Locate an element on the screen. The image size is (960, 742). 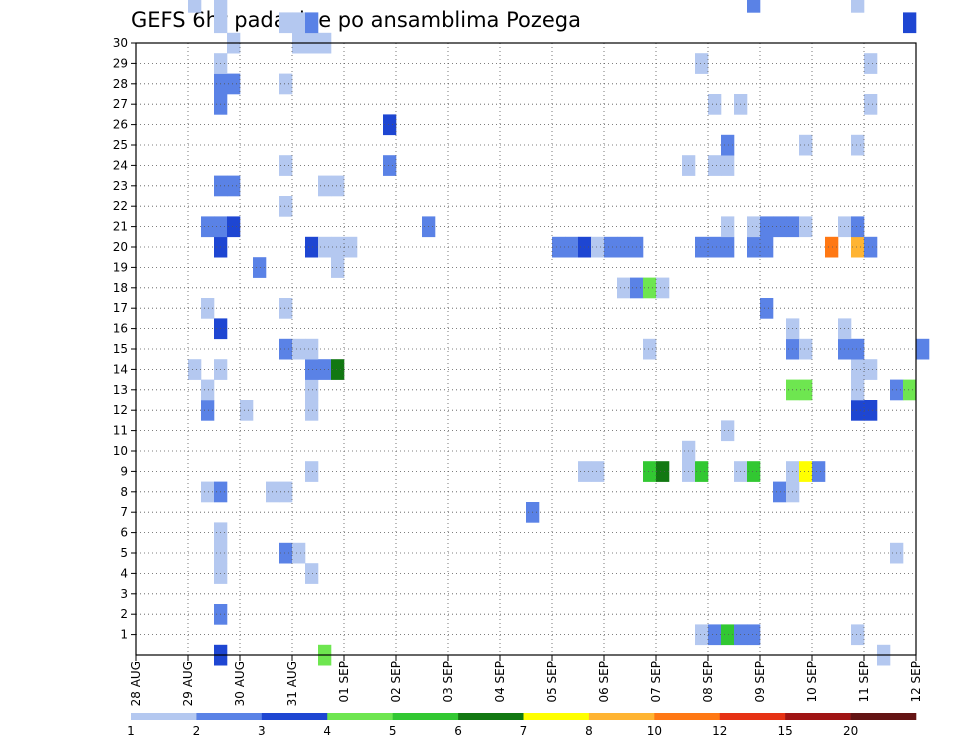
y-tick-label: 9 is located at coordinates (124, 471).